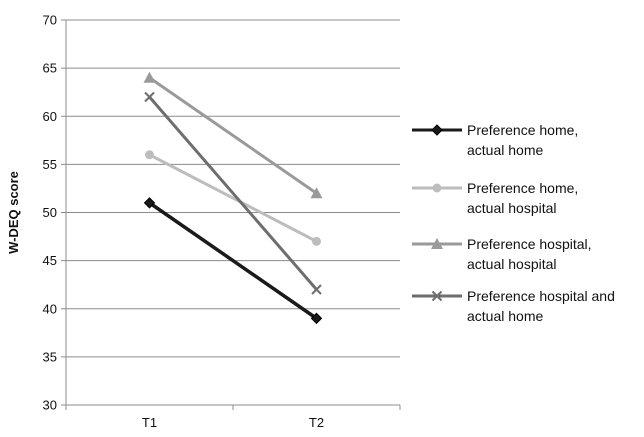  I want to click on y-tick-label: 50, so click(50, 212).